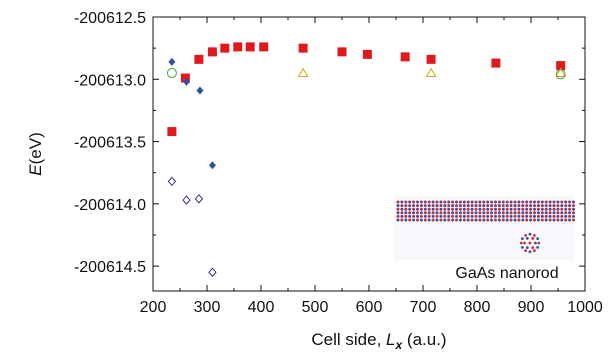  What do you see at coordinates (199, 199) in the screenshot?
I see `data-point-open-diamond` at bounding box center [199, 199].